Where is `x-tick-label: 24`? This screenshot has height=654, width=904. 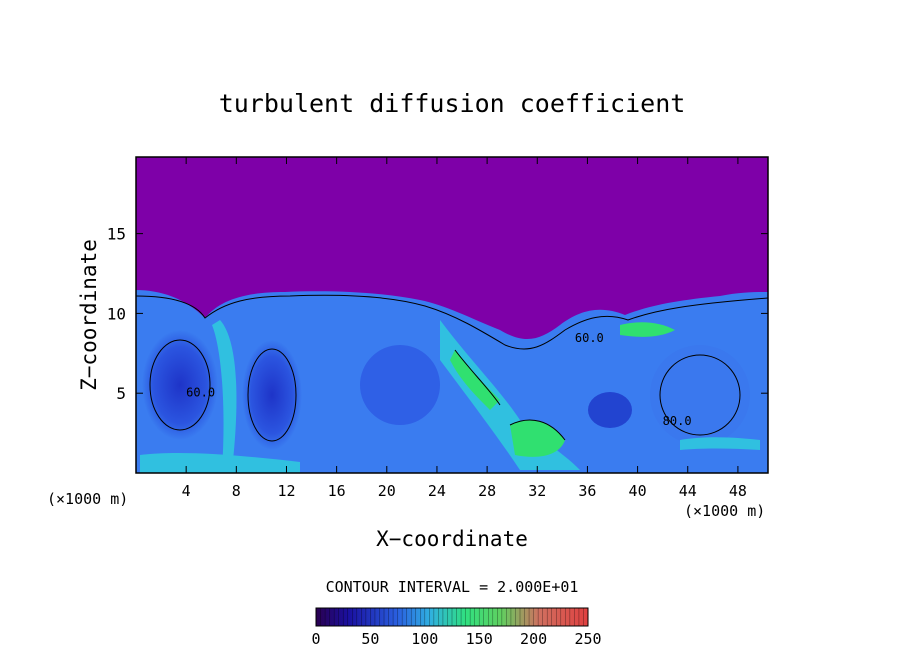 x-tick-label: 24 is located at coordinates (437, 491).